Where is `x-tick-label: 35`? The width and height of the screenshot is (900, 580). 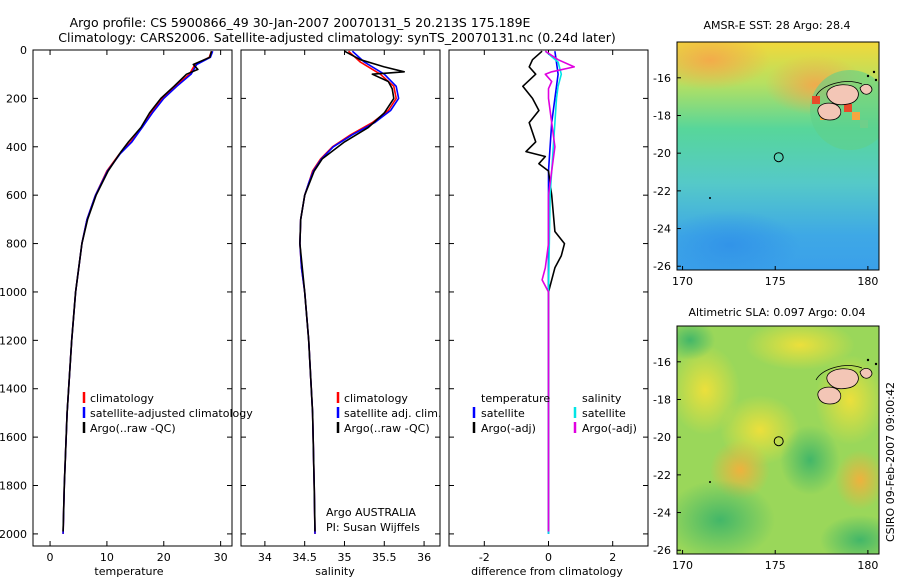 x-tick-label: 35 is located at coordinates (344, 557).